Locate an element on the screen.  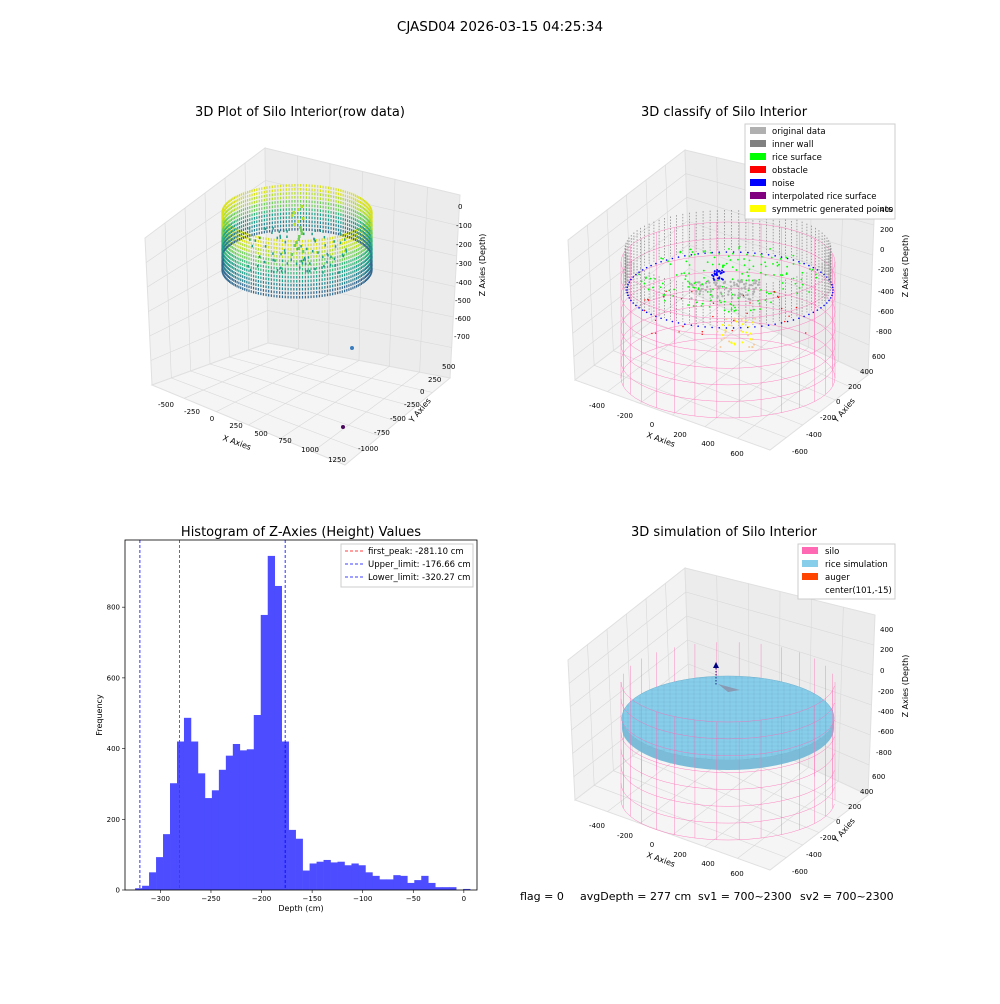
svg-text: -800 is located at coordinates (884, 753).